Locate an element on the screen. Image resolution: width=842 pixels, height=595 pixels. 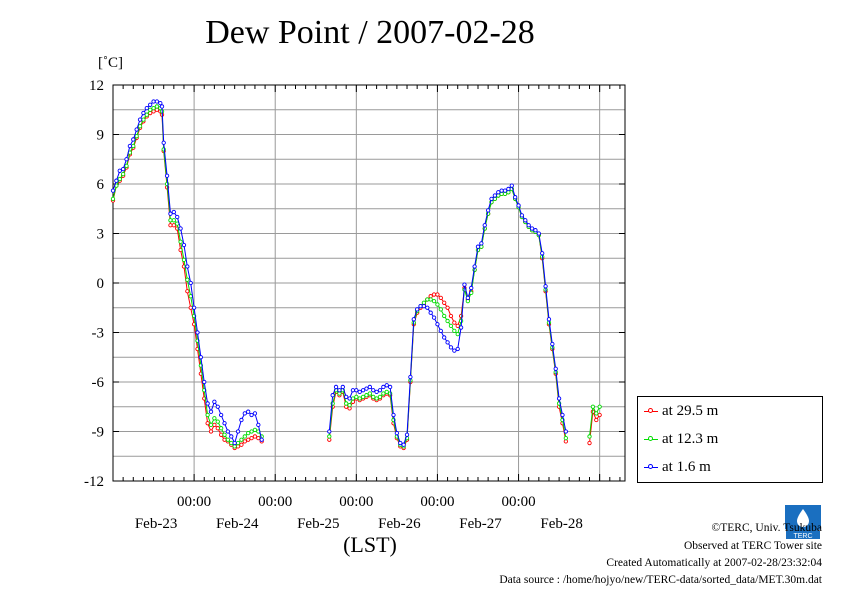
x-tick-date-label: Feb-23 is located at coordinates (156, 524).